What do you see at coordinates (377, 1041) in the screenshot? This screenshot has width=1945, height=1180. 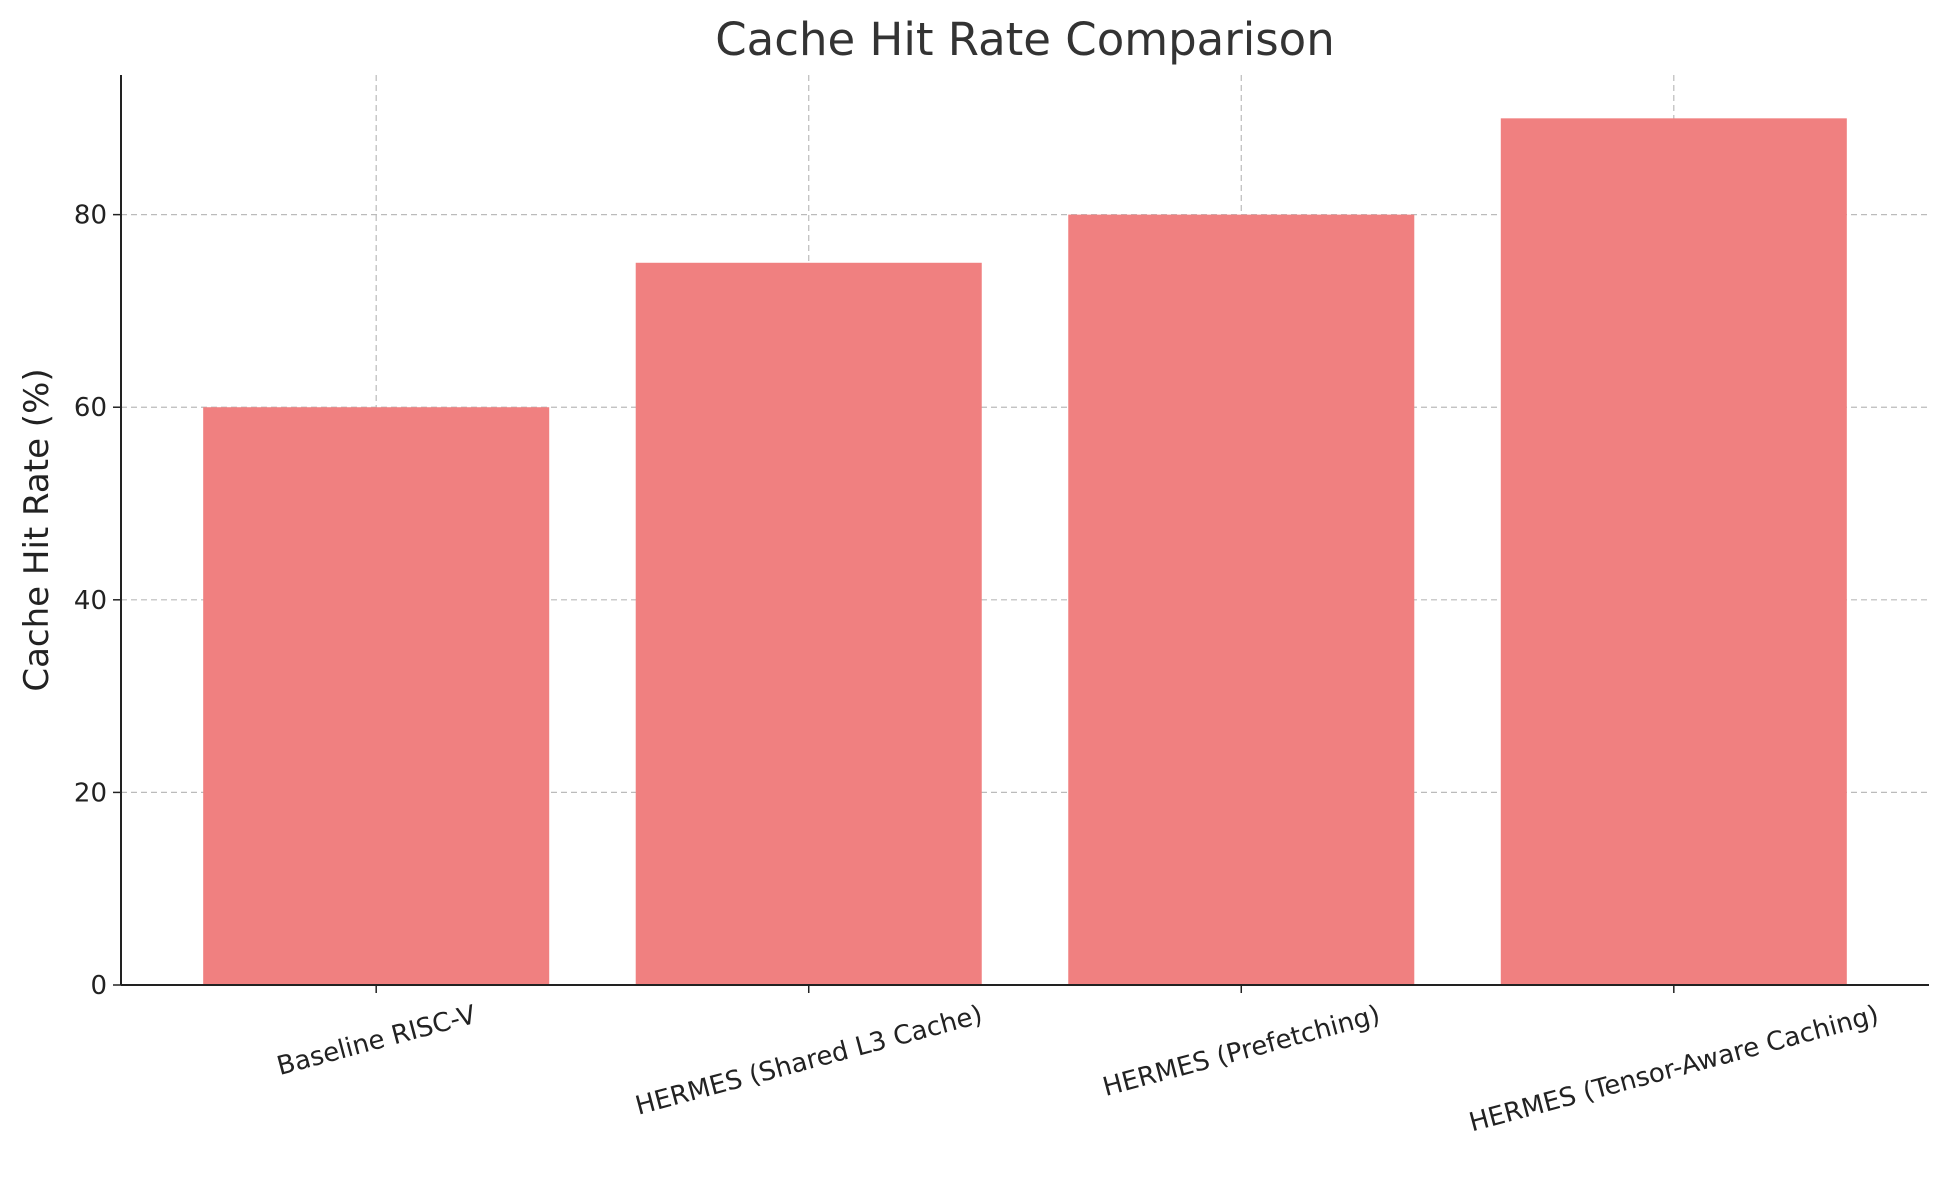 I see `x-tick-label: Baseline RISC-V` at bounding box center [377, 1041].